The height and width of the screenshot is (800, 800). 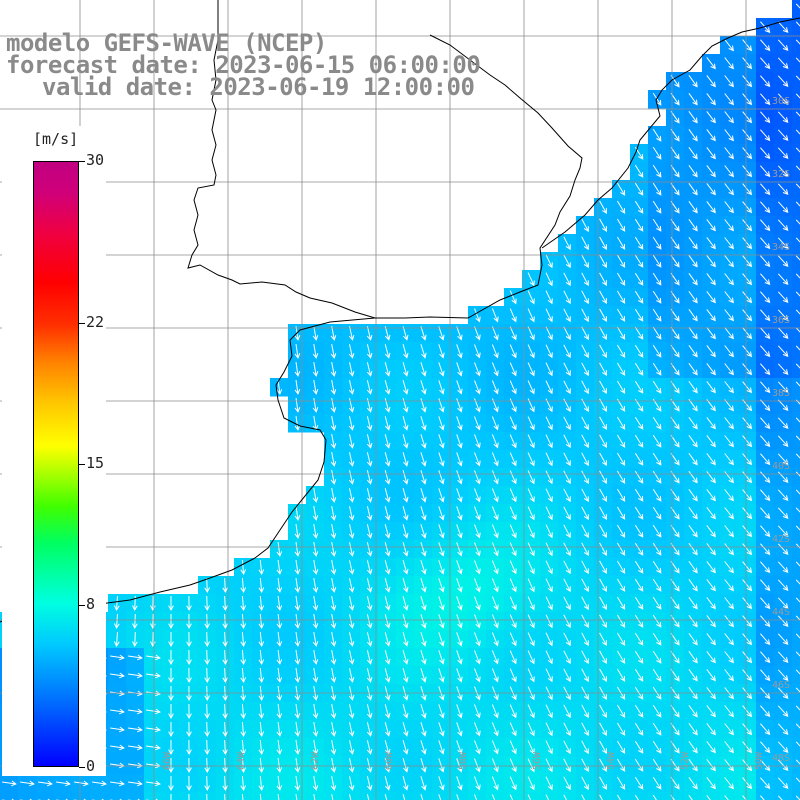 I want to click on colorbar-tick-label: 0, so click(x=91, y=766).